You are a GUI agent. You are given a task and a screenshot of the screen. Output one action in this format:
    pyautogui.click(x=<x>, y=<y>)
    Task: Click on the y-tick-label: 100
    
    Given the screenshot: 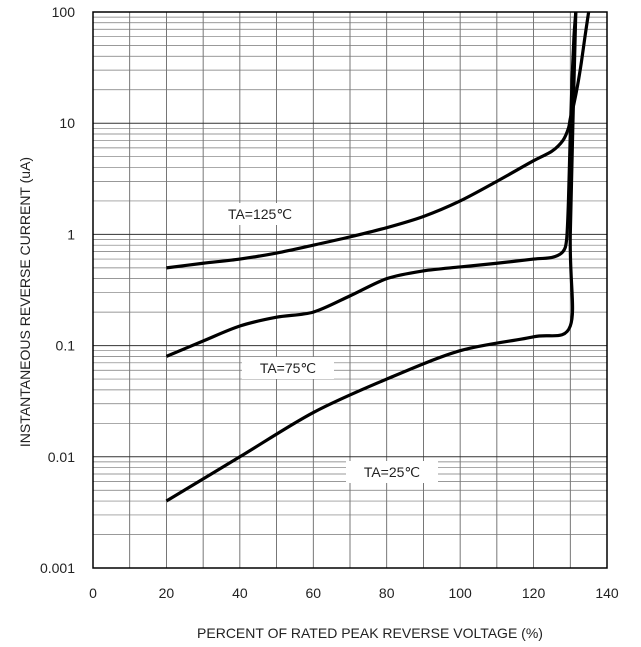 What is the action you would take?
    pyautogui.click(x=64, y=12)
    